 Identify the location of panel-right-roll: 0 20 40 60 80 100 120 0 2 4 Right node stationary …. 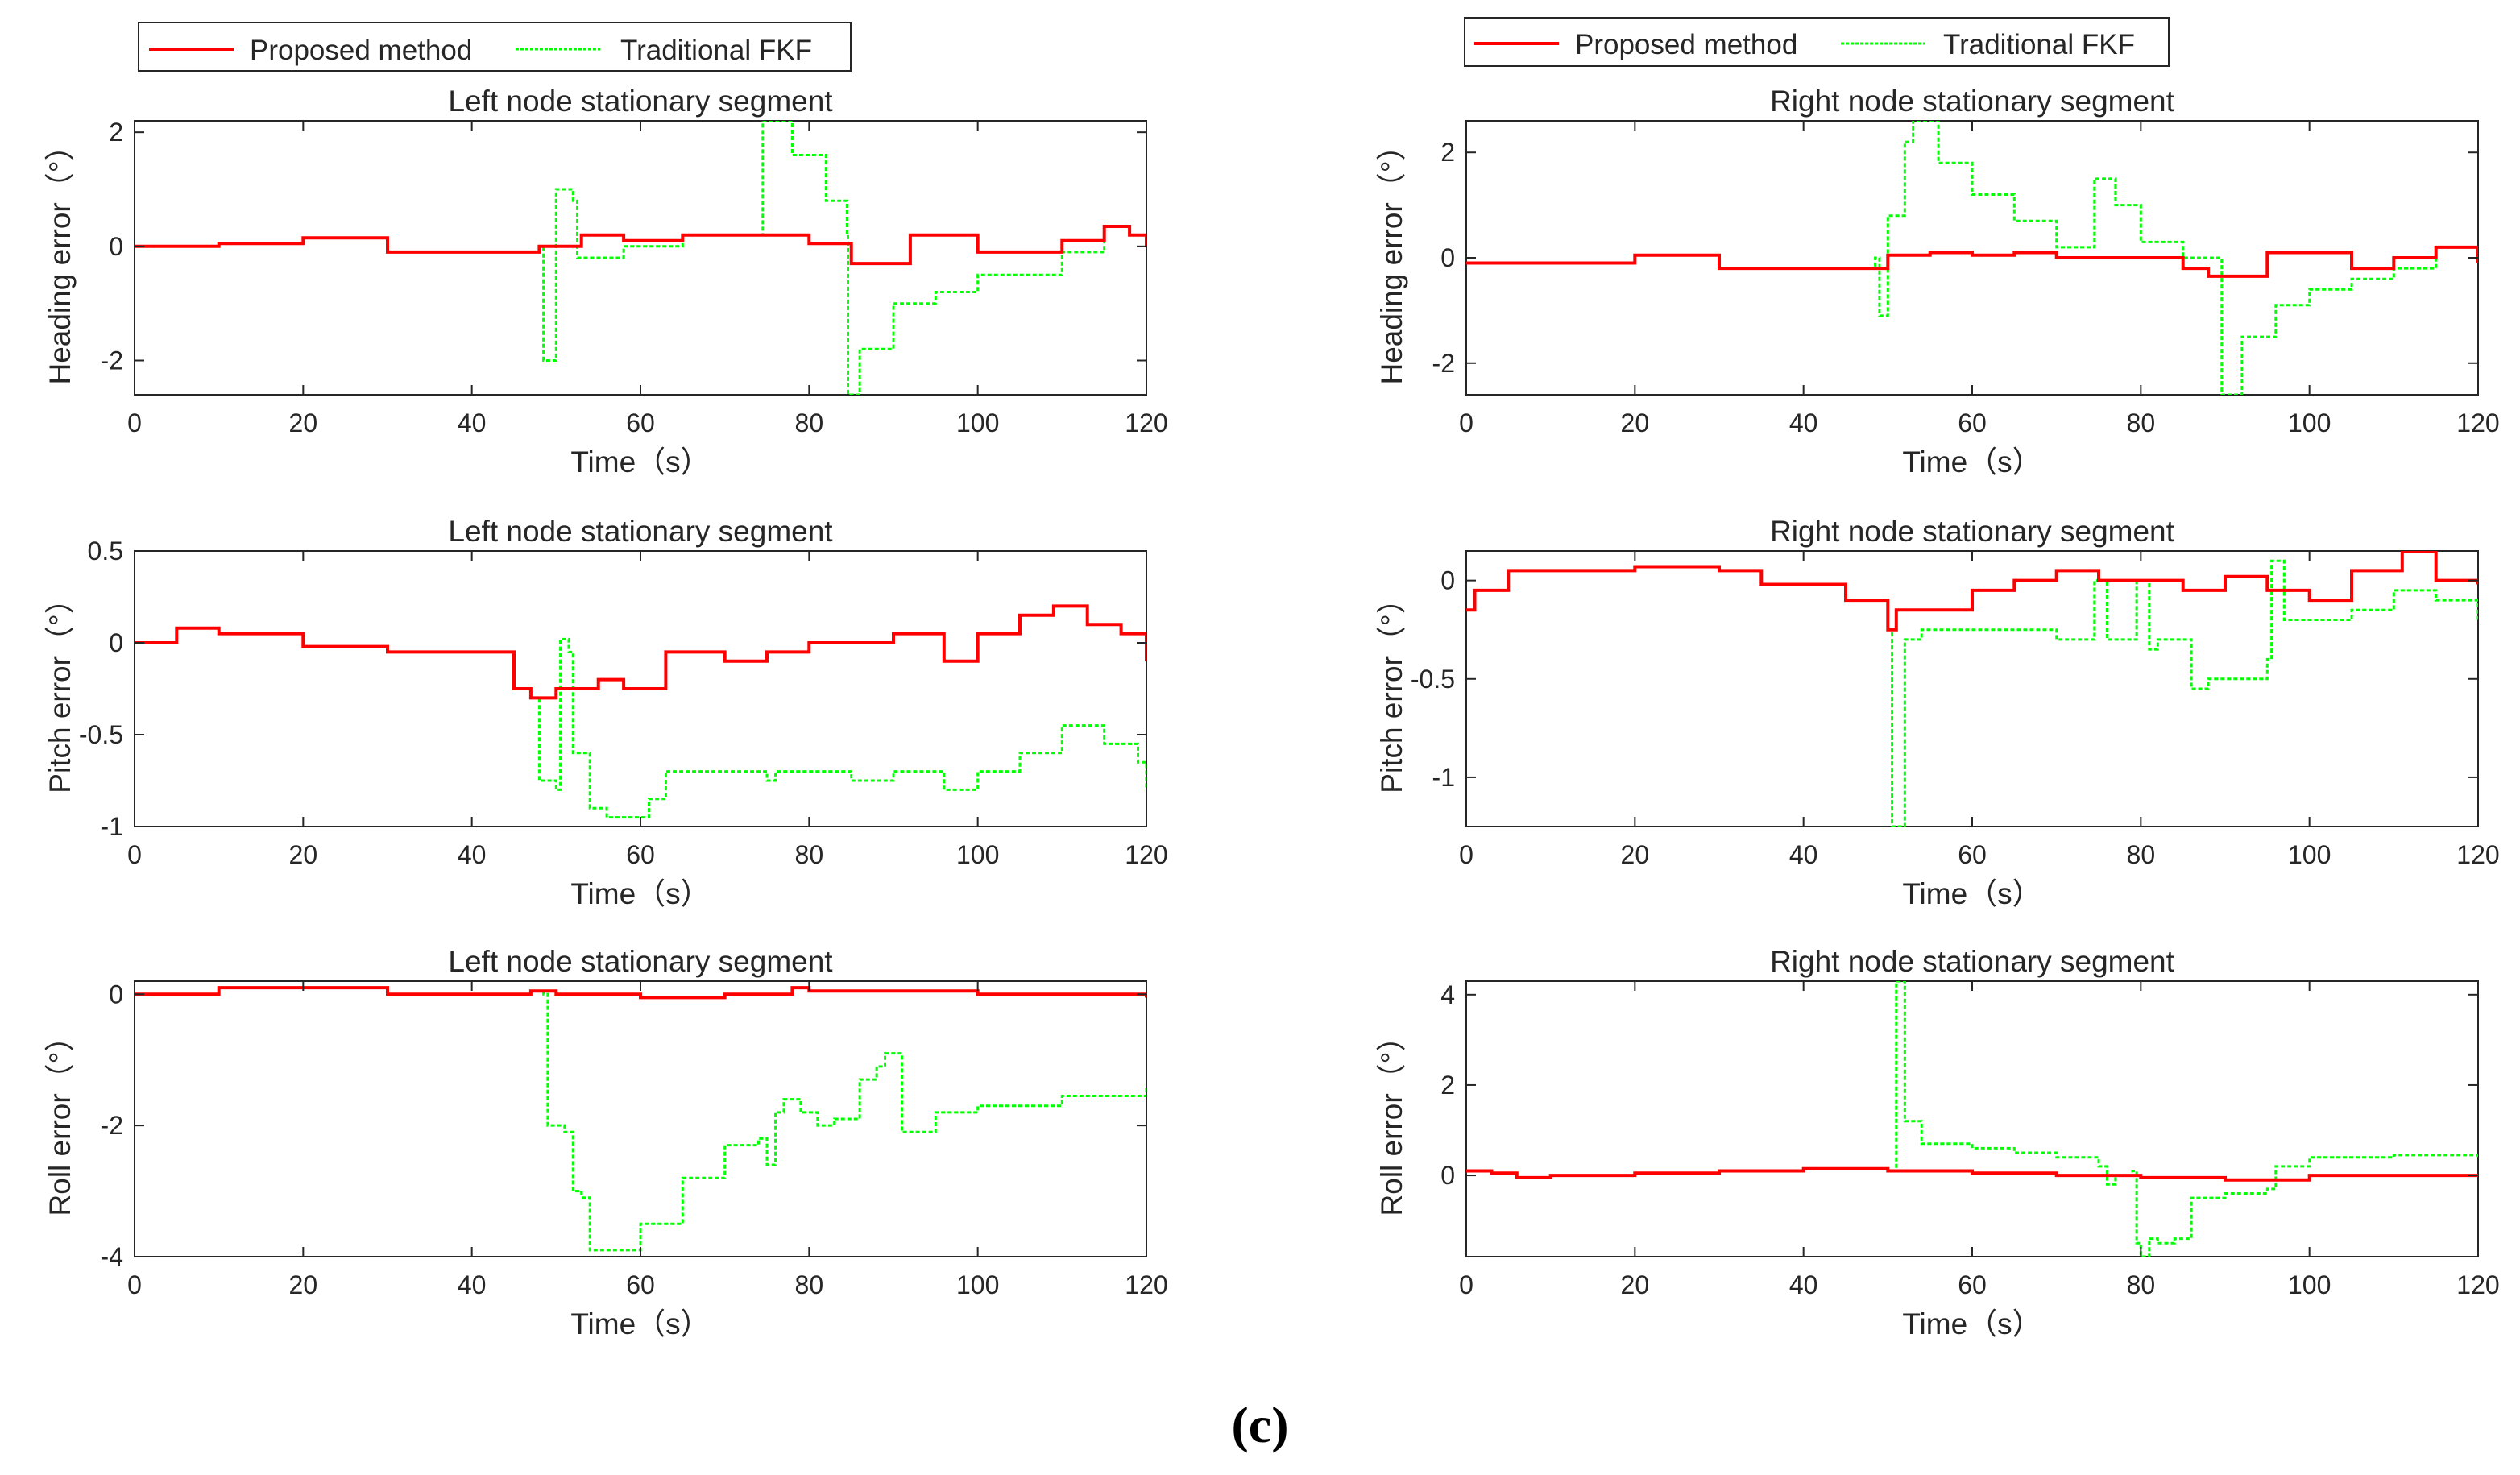
(1937, 1142).